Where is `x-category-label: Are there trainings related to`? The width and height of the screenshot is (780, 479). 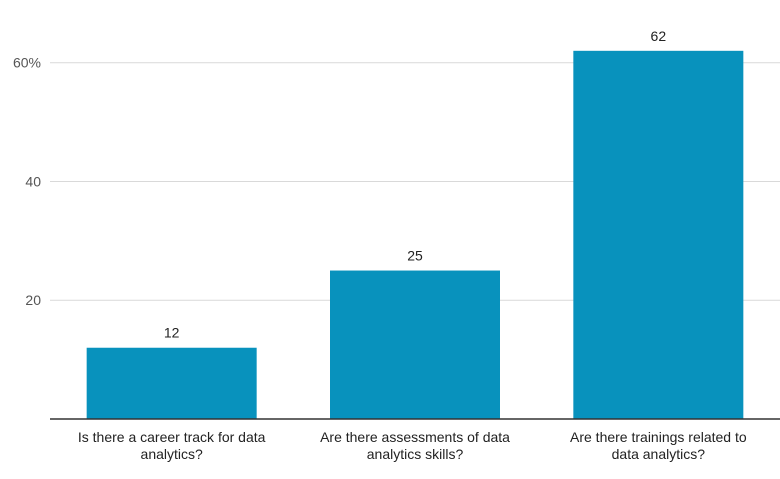
x-category-label: Are there trainings related to is located at coordinates (658, 437).